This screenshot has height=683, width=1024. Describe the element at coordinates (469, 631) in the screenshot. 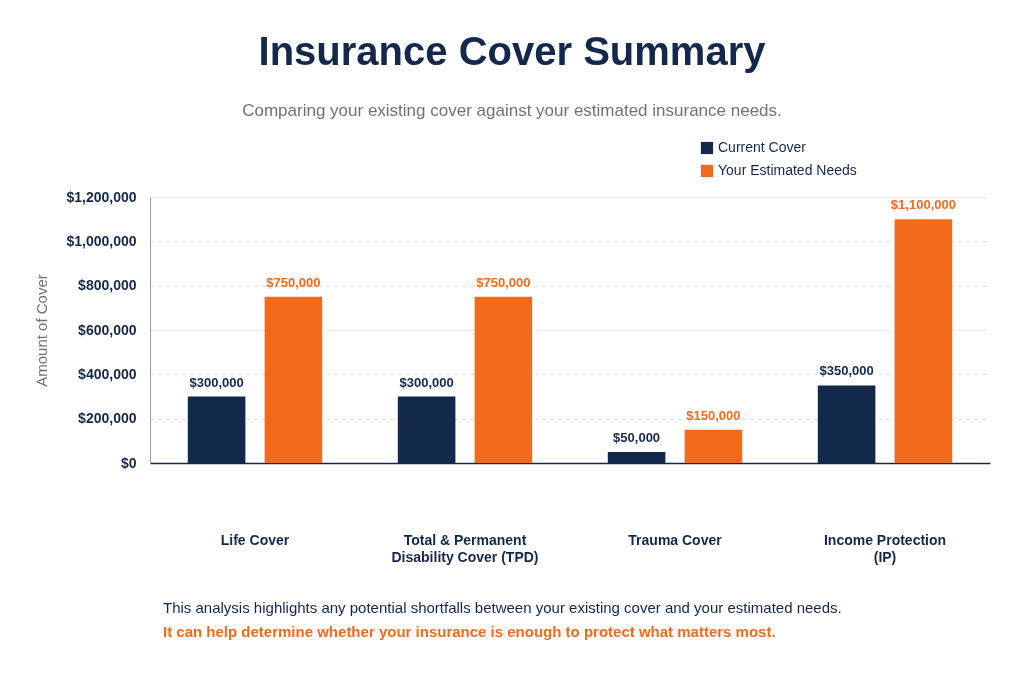

I see `text: It can help determine whether your insurance is enough to protect what matters most.` at that location.